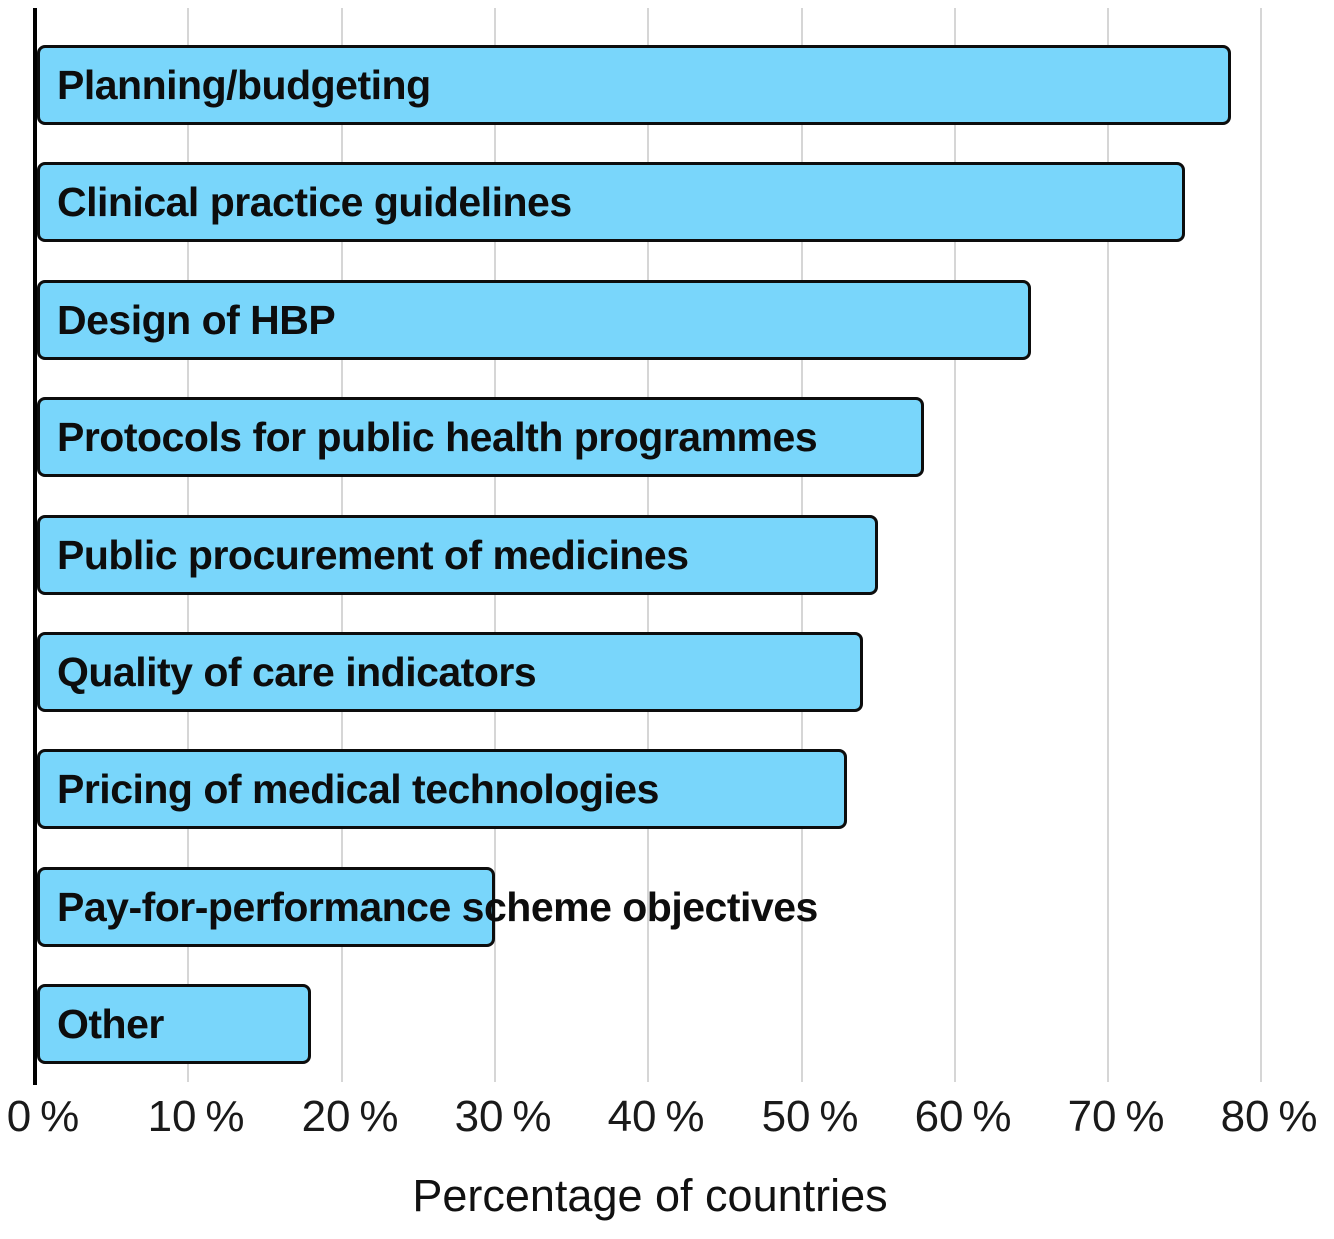  I want to click on x-tick-label: 40 %, so click(656, 1116).